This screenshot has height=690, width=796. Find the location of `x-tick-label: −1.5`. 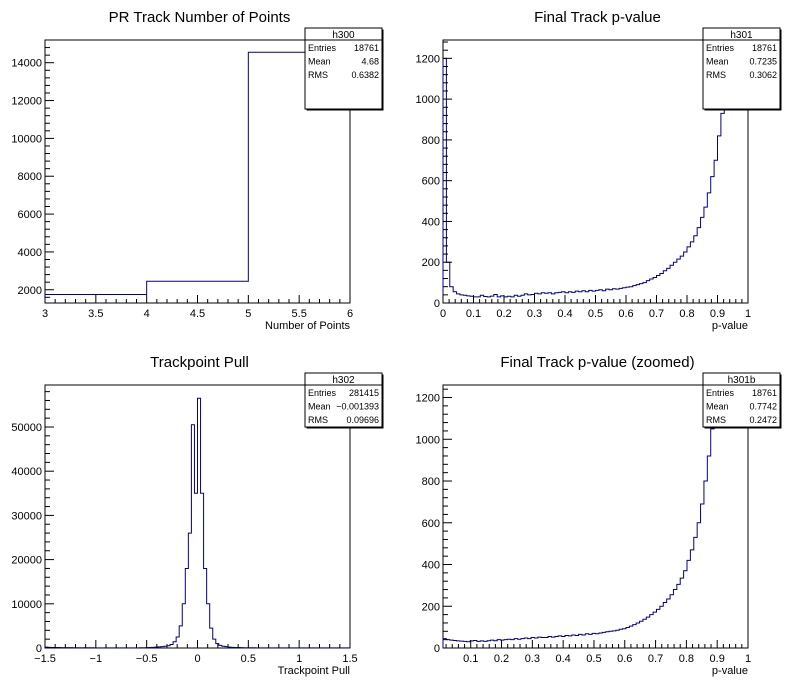

x-tick-label: −1.5 is located at coordinates (45, 659).